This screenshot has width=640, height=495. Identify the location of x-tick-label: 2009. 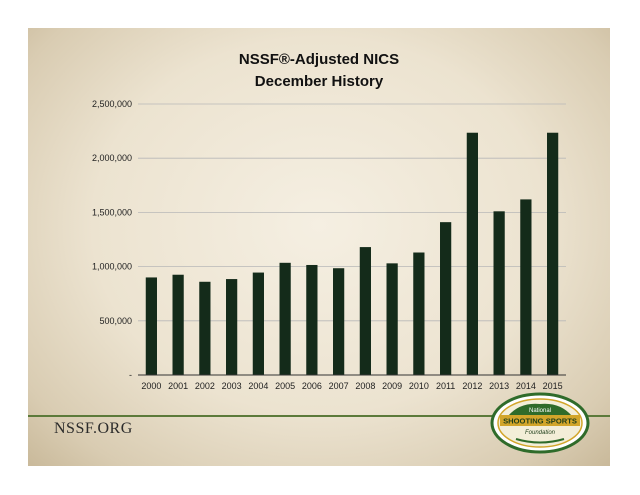
(392, 386).